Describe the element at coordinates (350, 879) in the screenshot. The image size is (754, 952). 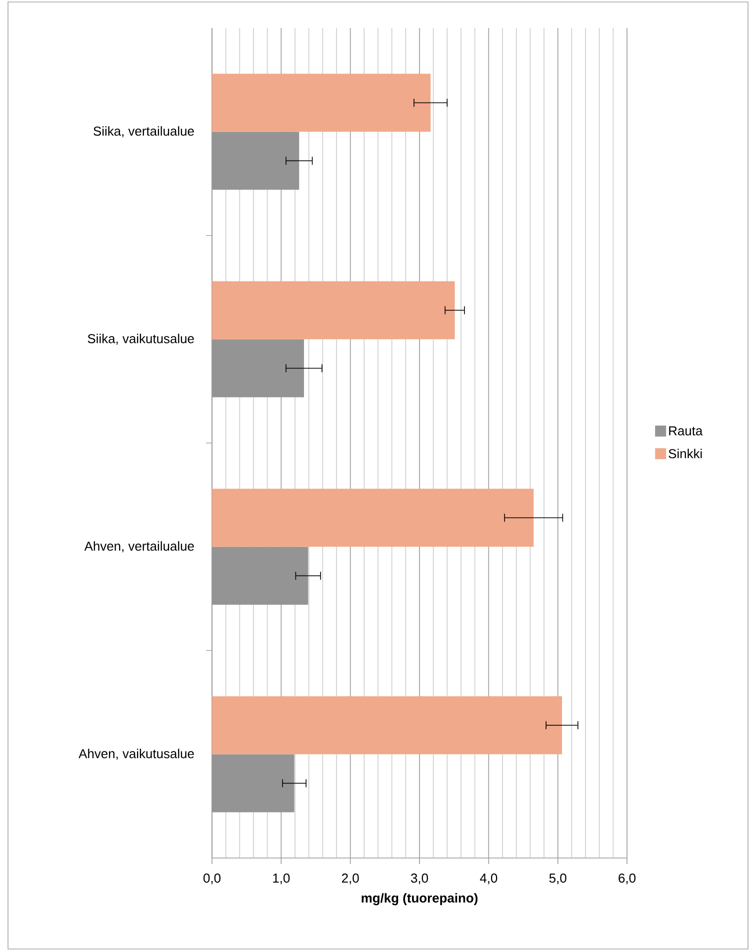
I see `x-tick-label: 2,0` at that location.